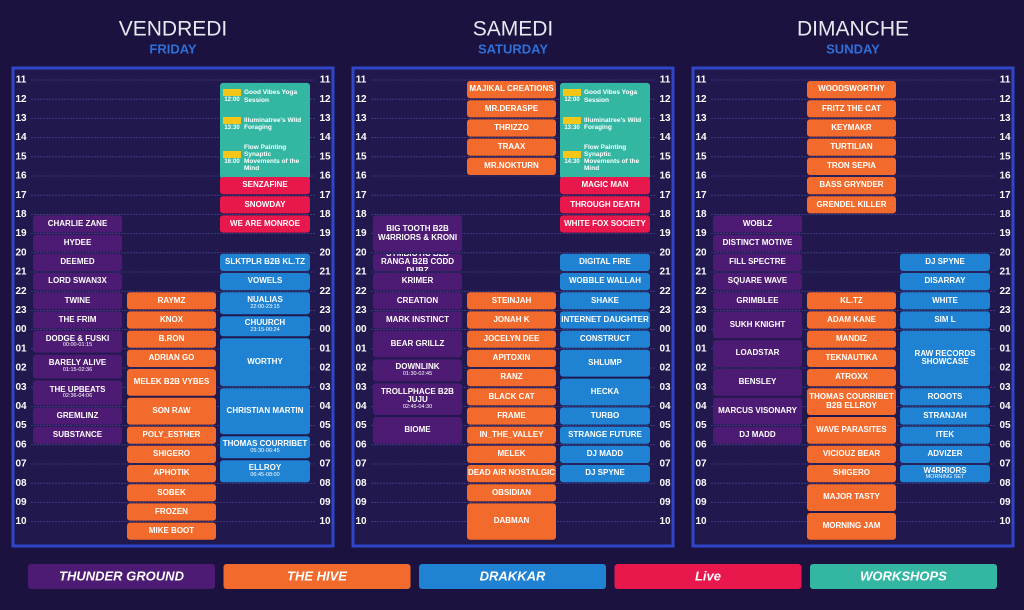 The image size is (1024, 610). Describe the element at coordinates (265, 444) in the screenshot. I see `event-name: THOMAS COURRIBET` at that location.